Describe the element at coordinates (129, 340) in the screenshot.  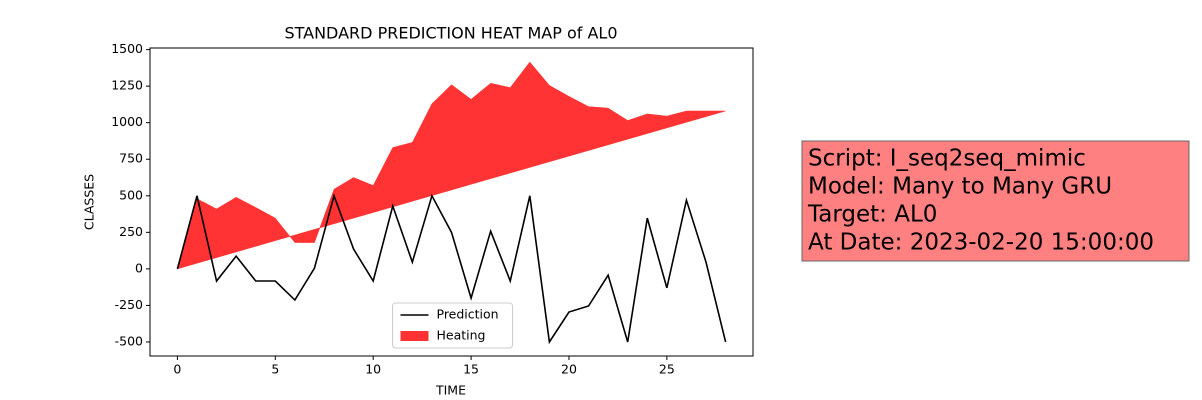
I see `y-tick-label: -500` at that location.